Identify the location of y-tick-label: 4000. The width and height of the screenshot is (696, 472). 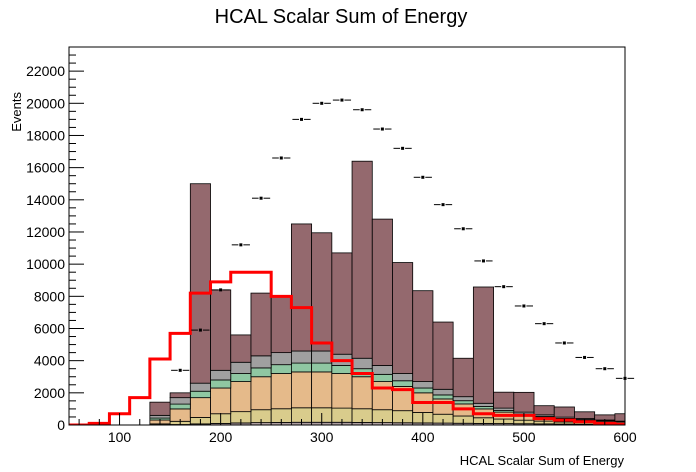
(49, 361).